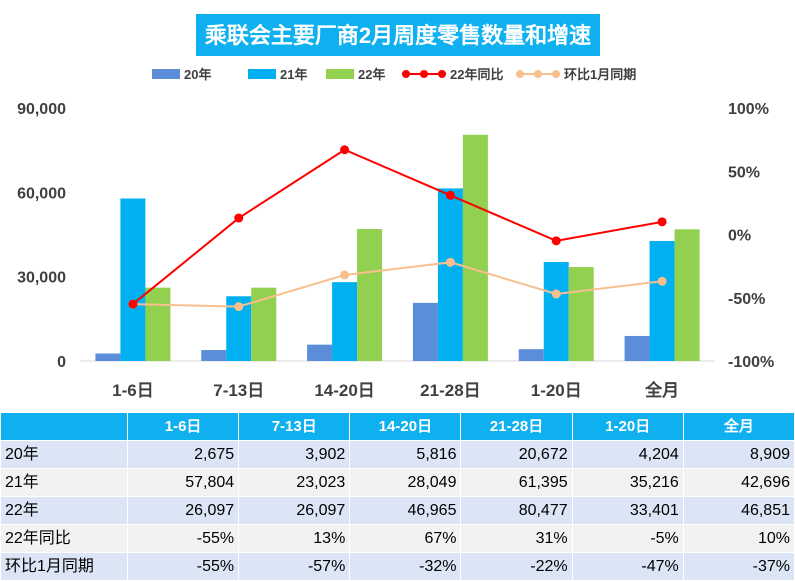 This screenshot has width=795, height=581. What do you see at coordinates (627, 426) in the screenshot?
I see `table-column-header: 1-20日` at bounding box center [627, 426].